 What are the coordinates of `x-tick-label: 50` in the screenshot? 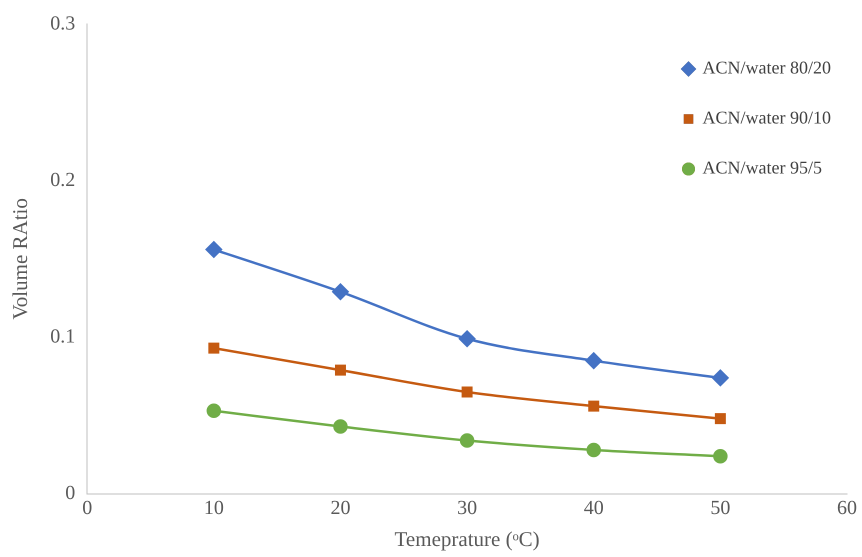 It's located at (720, 508).